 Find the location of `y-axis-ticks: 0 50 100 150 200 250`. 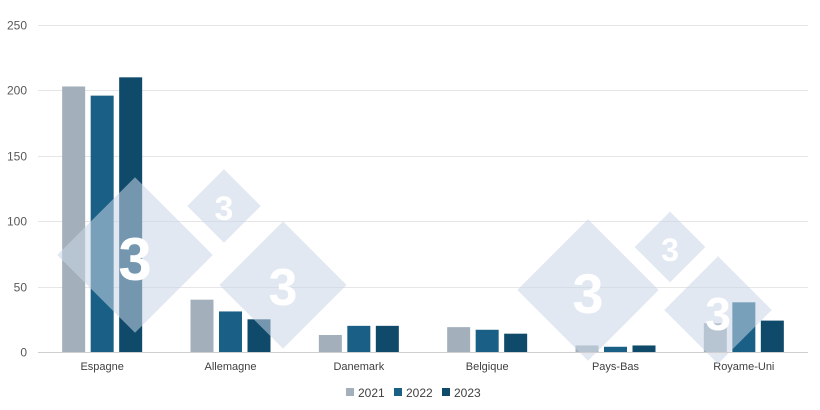

y-axis-ticks: 0 50 100 150 200 250 is located at coordinates (17, 189).